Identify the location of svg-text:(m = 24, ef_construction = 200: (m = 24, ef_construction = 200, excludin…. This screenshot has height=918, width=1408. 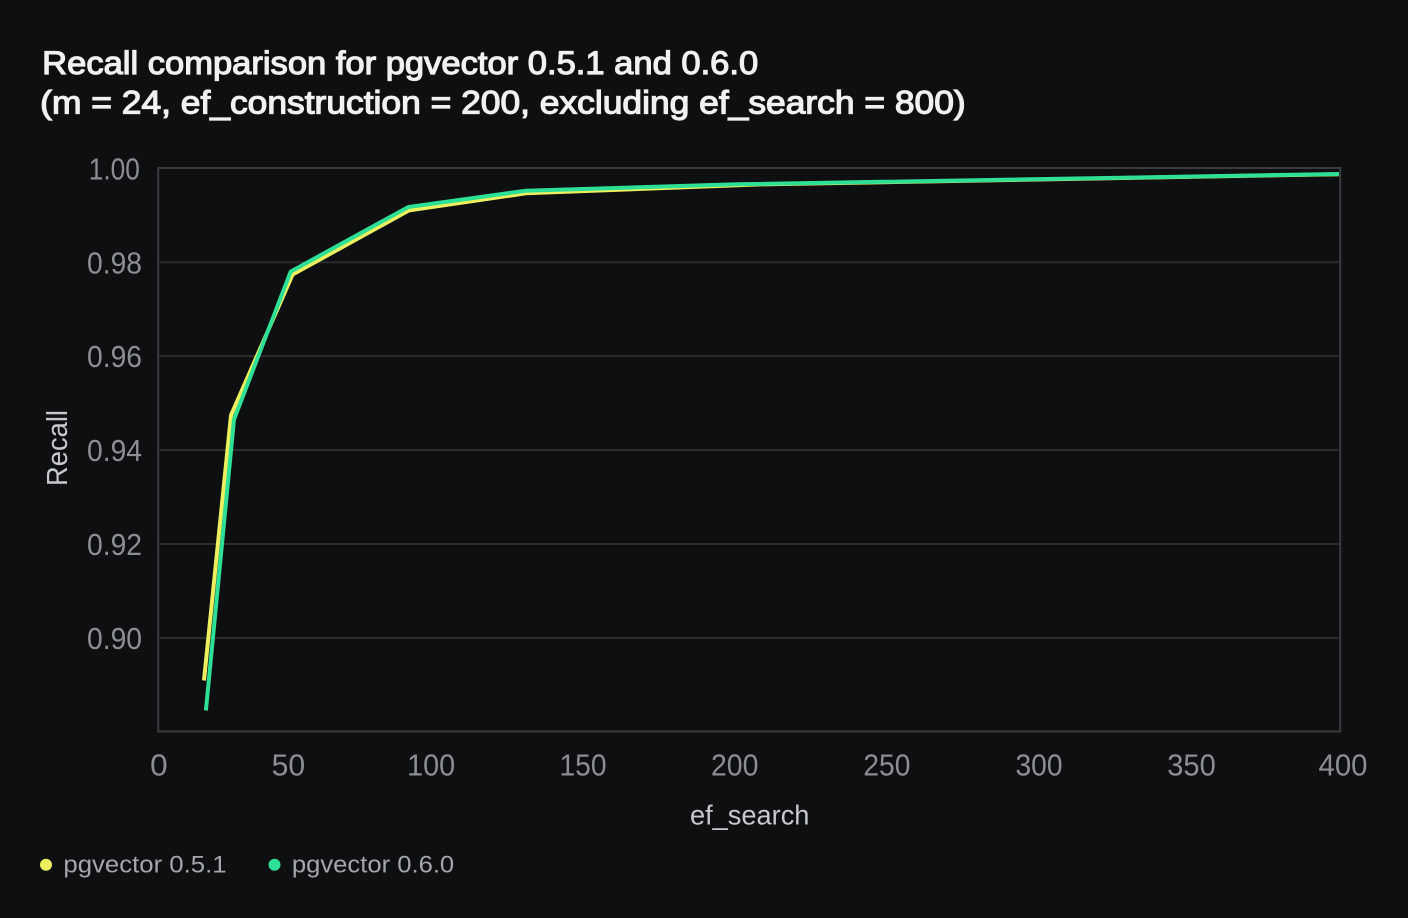
(503, 103).